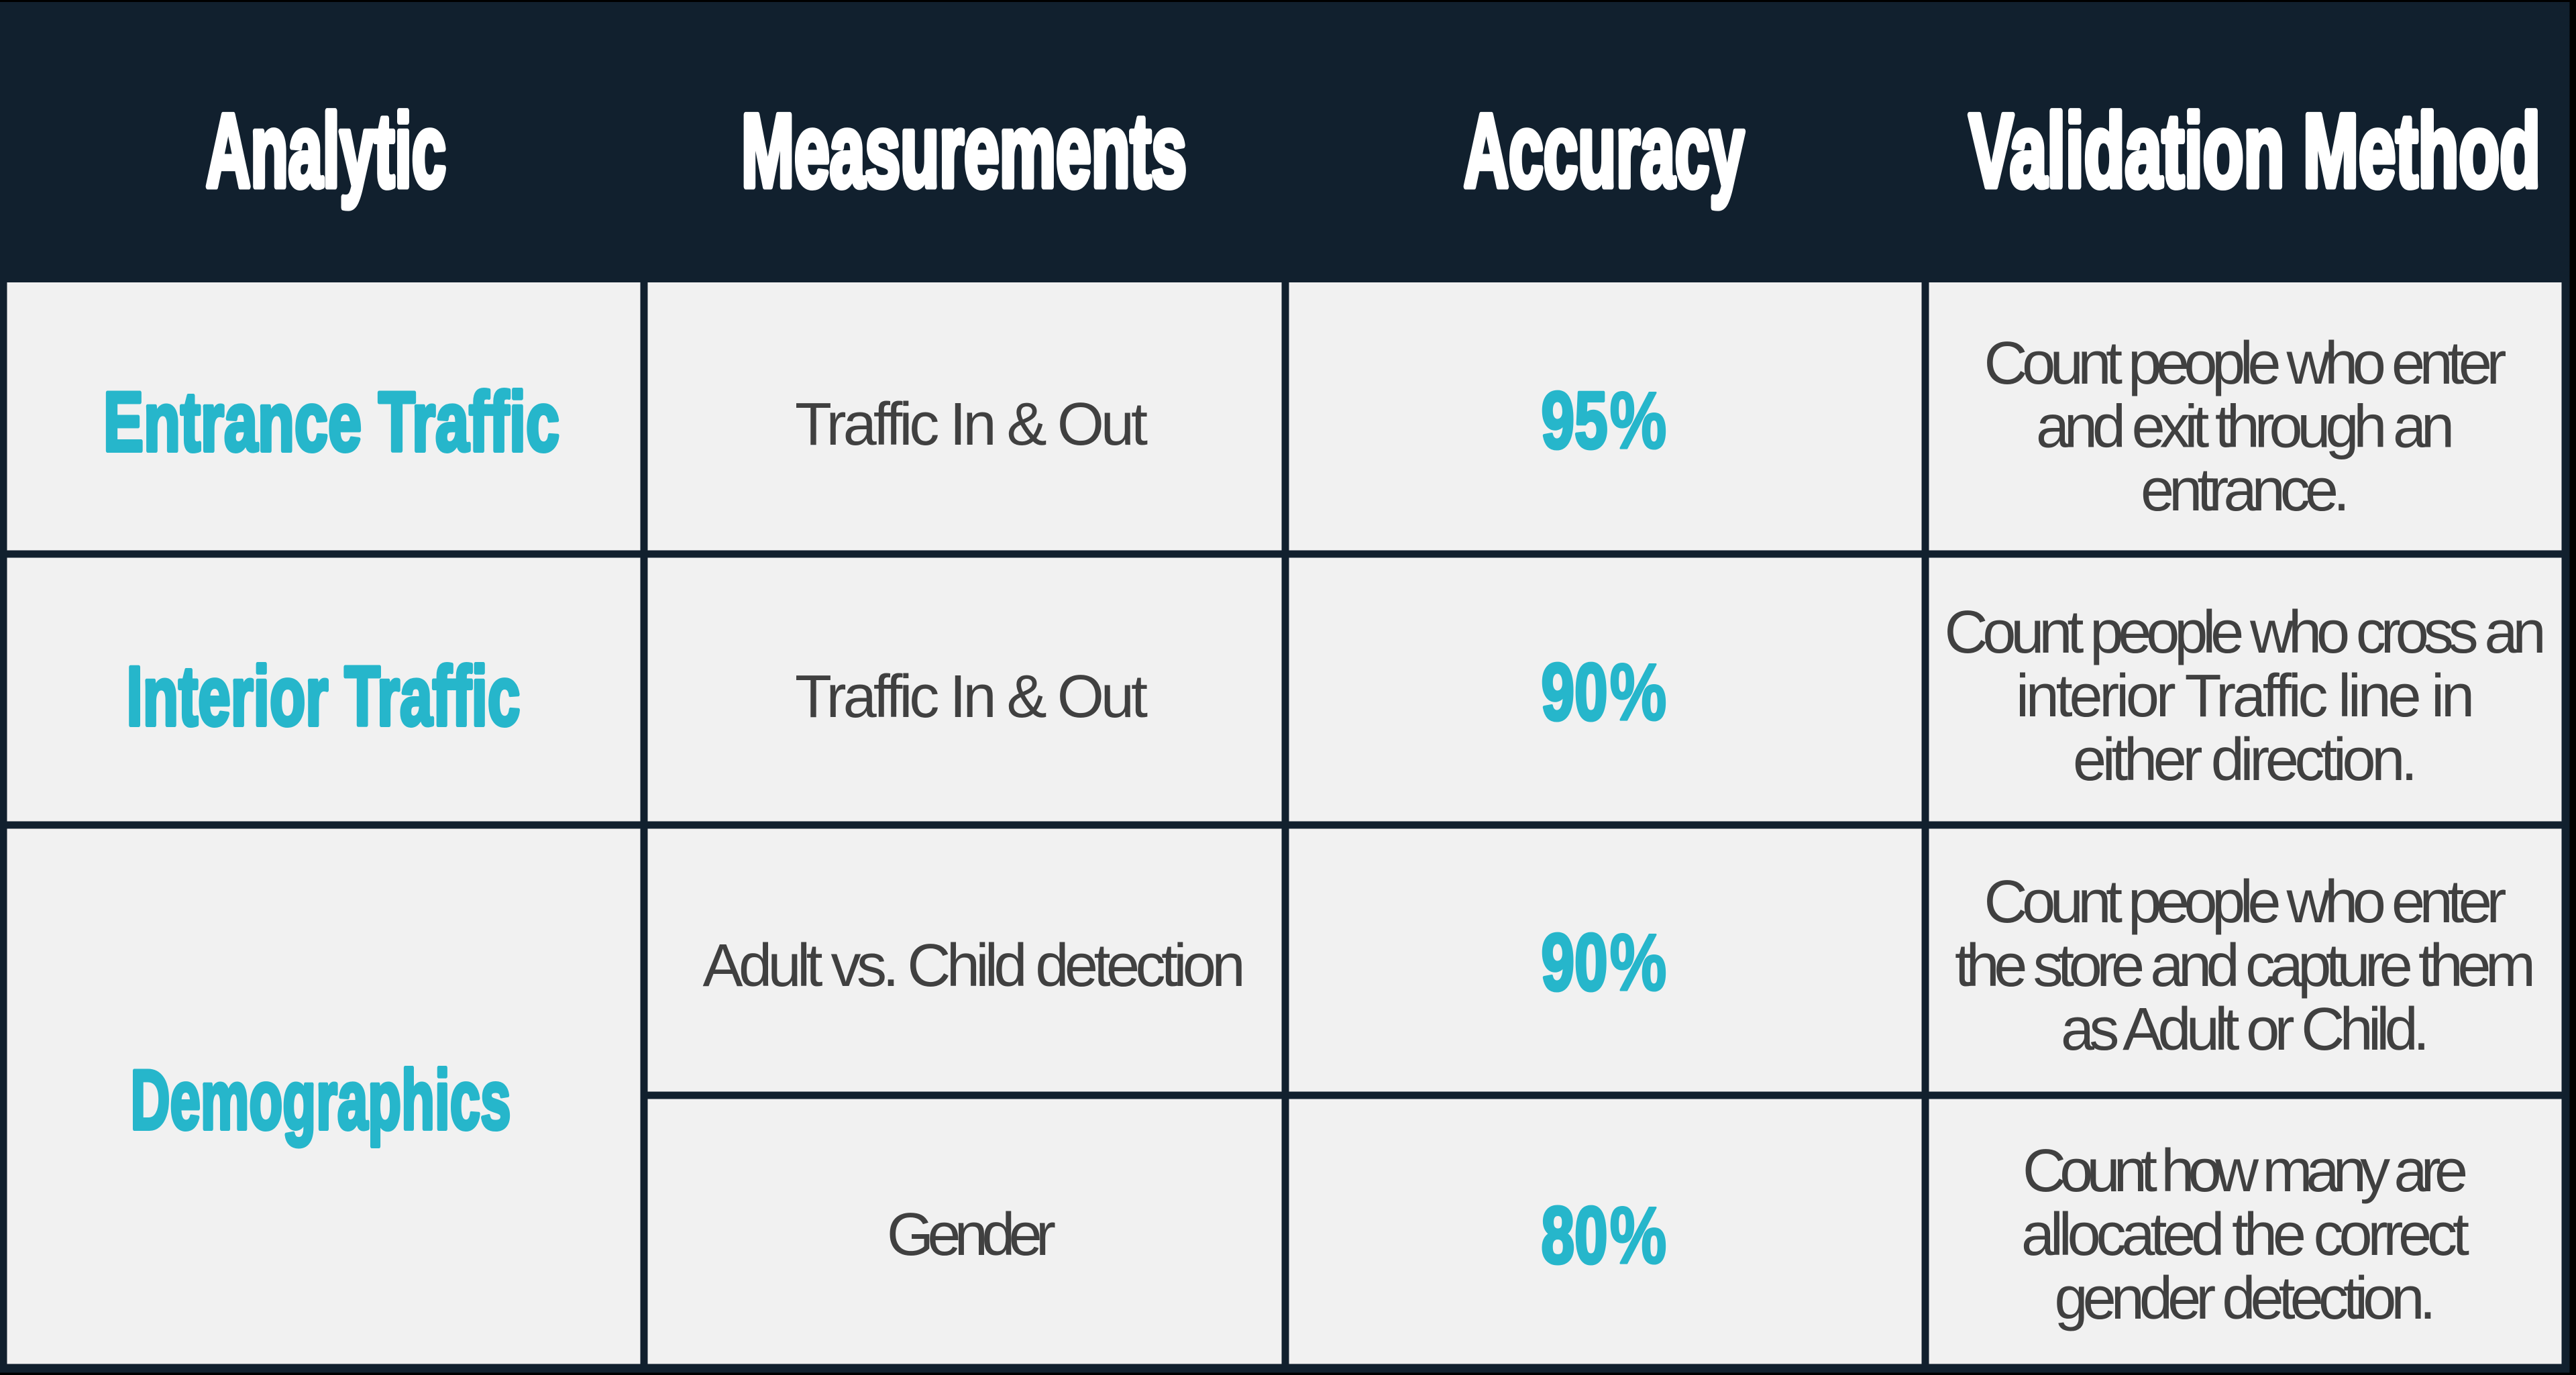  What do you see at coordinates (2254, 151) in the screenshot?
I see `svg-text: Validation Method` at bounding box center [2254, 151].